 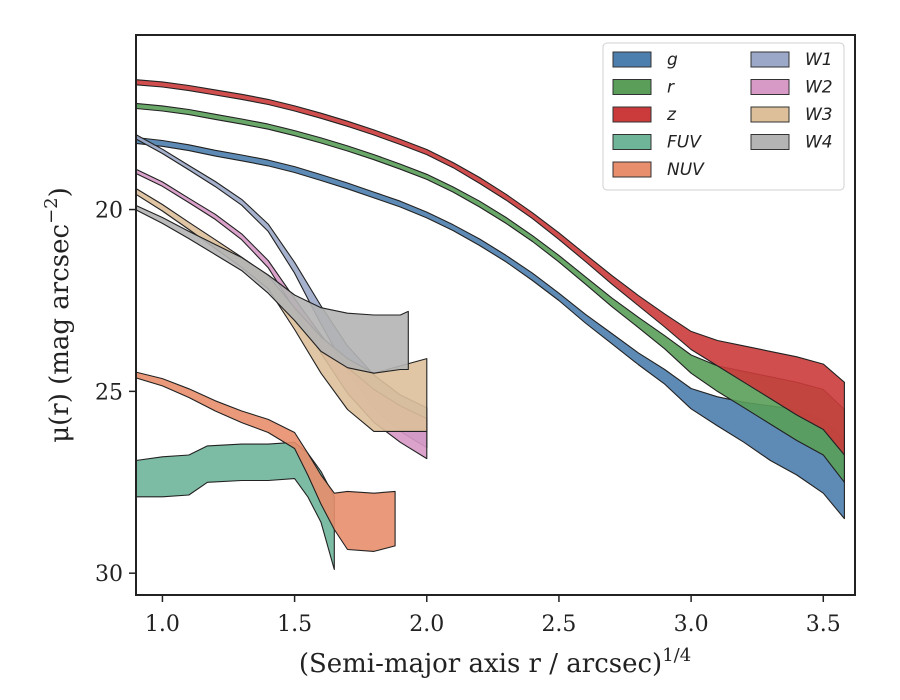 What do you see at coordinates (558, 624) in the screenshot?
I see `x-tick-label: 2.5` at bounding box center [558, 624].